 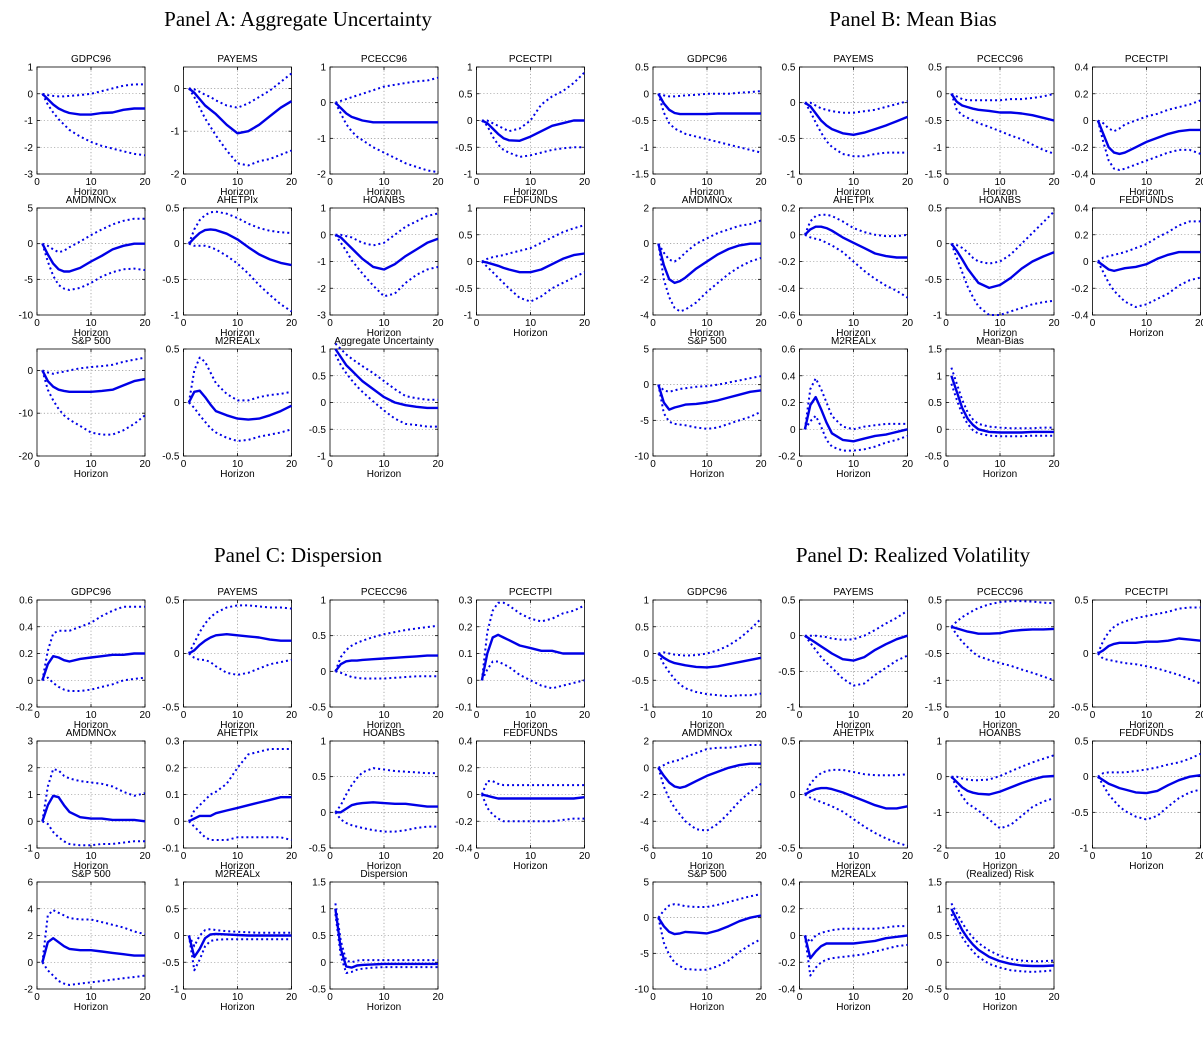 What do you see at coordinates (644, 316) in the screenshot?
I see `y-tick-label: -4` at bounding box center [644, 316].